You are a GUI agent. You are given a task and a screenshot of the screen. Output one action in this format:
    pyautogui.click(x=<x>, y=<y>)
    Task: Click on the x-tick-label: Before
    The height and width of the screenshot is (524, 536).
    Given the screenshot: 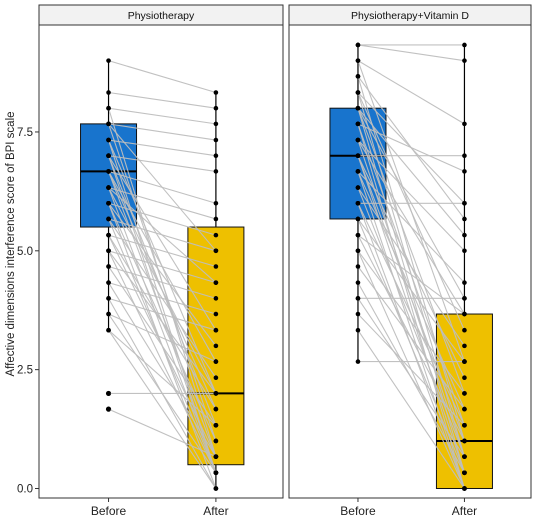 What is the action you would take?
    pyautogui.click(x=109, y=511)
    